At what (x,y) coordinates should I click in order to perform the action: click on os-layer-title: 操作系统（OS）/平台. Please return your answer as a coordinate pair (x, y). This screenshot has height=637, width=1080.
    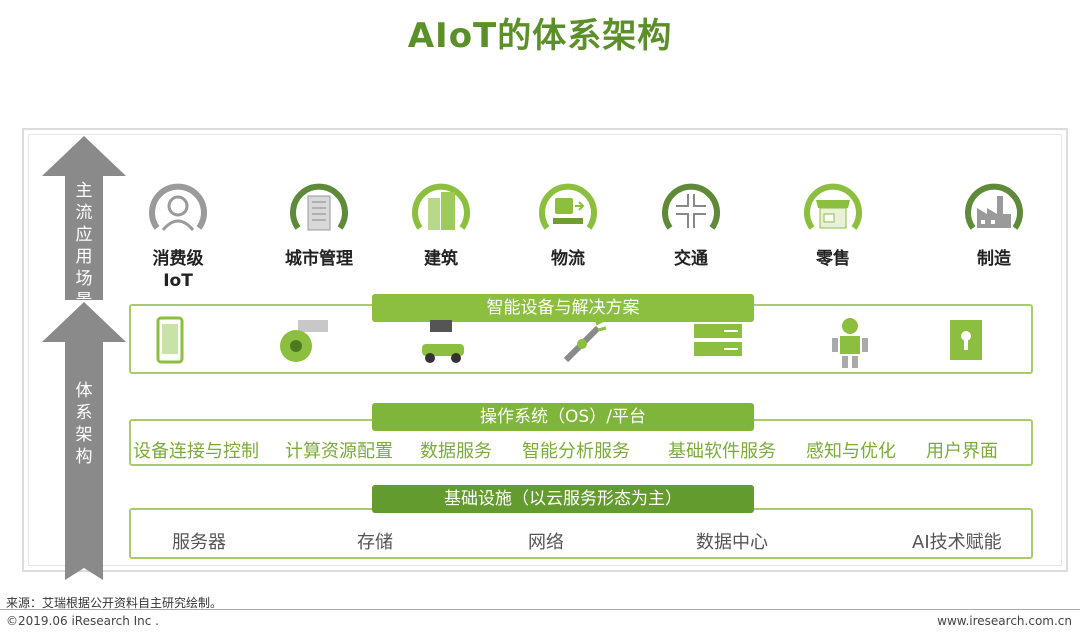
    Looking at the image, I should click on (563, 417).